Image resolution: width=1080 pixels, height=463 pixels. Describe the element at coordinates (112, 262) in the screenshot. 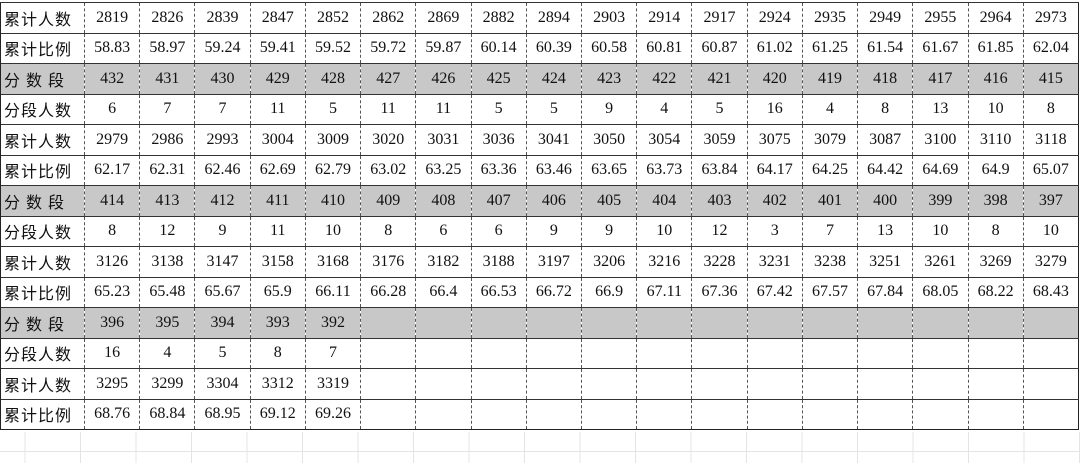

I see `cell: 3126` at that location.